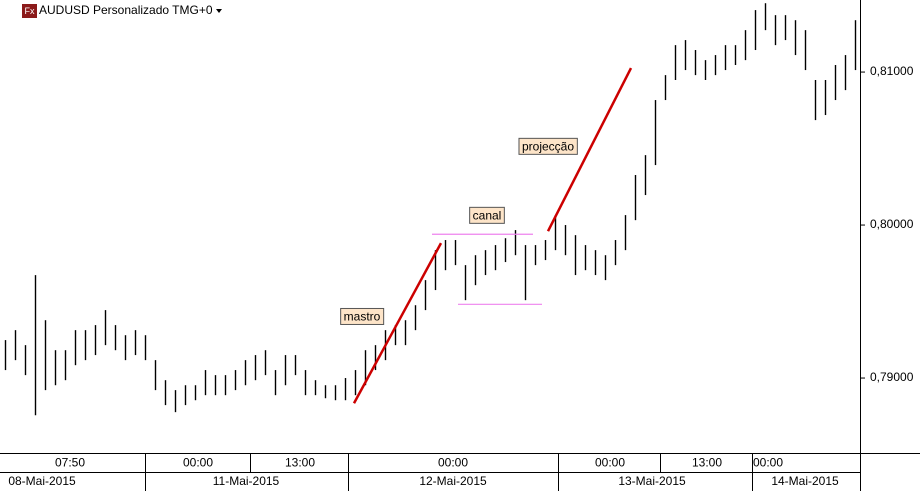 This screenshot has width=920, height=491. I want to click on y-tick-label: 0,80000, so click(892, 224).